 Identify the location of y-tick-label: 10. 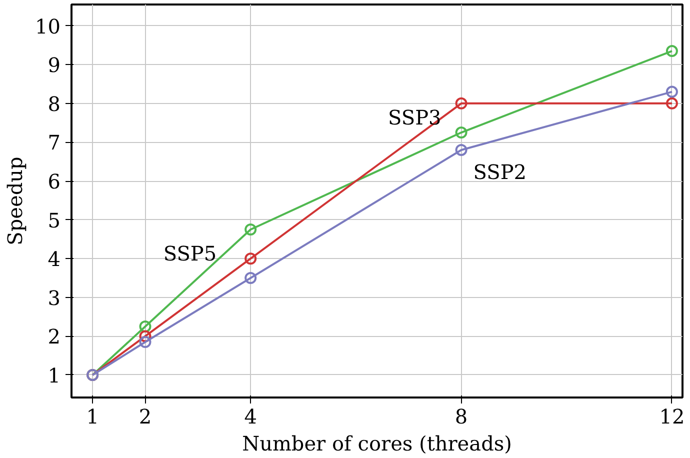
(48, 26).